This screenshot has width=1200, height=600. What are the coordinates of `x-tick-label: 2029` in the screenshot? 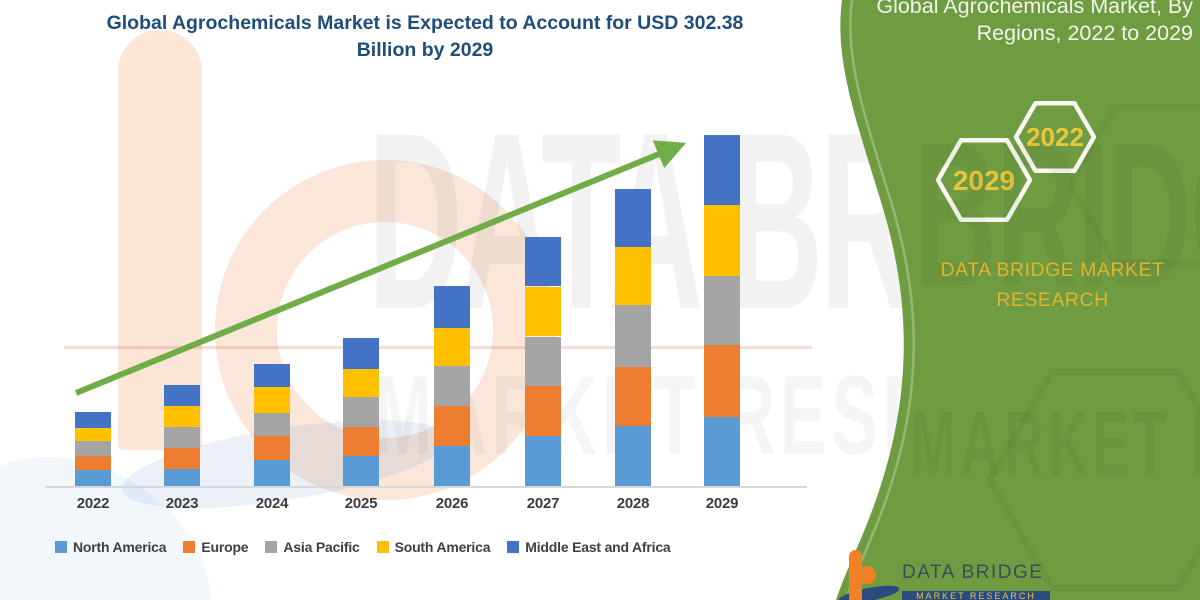 It's located at (722, 503).